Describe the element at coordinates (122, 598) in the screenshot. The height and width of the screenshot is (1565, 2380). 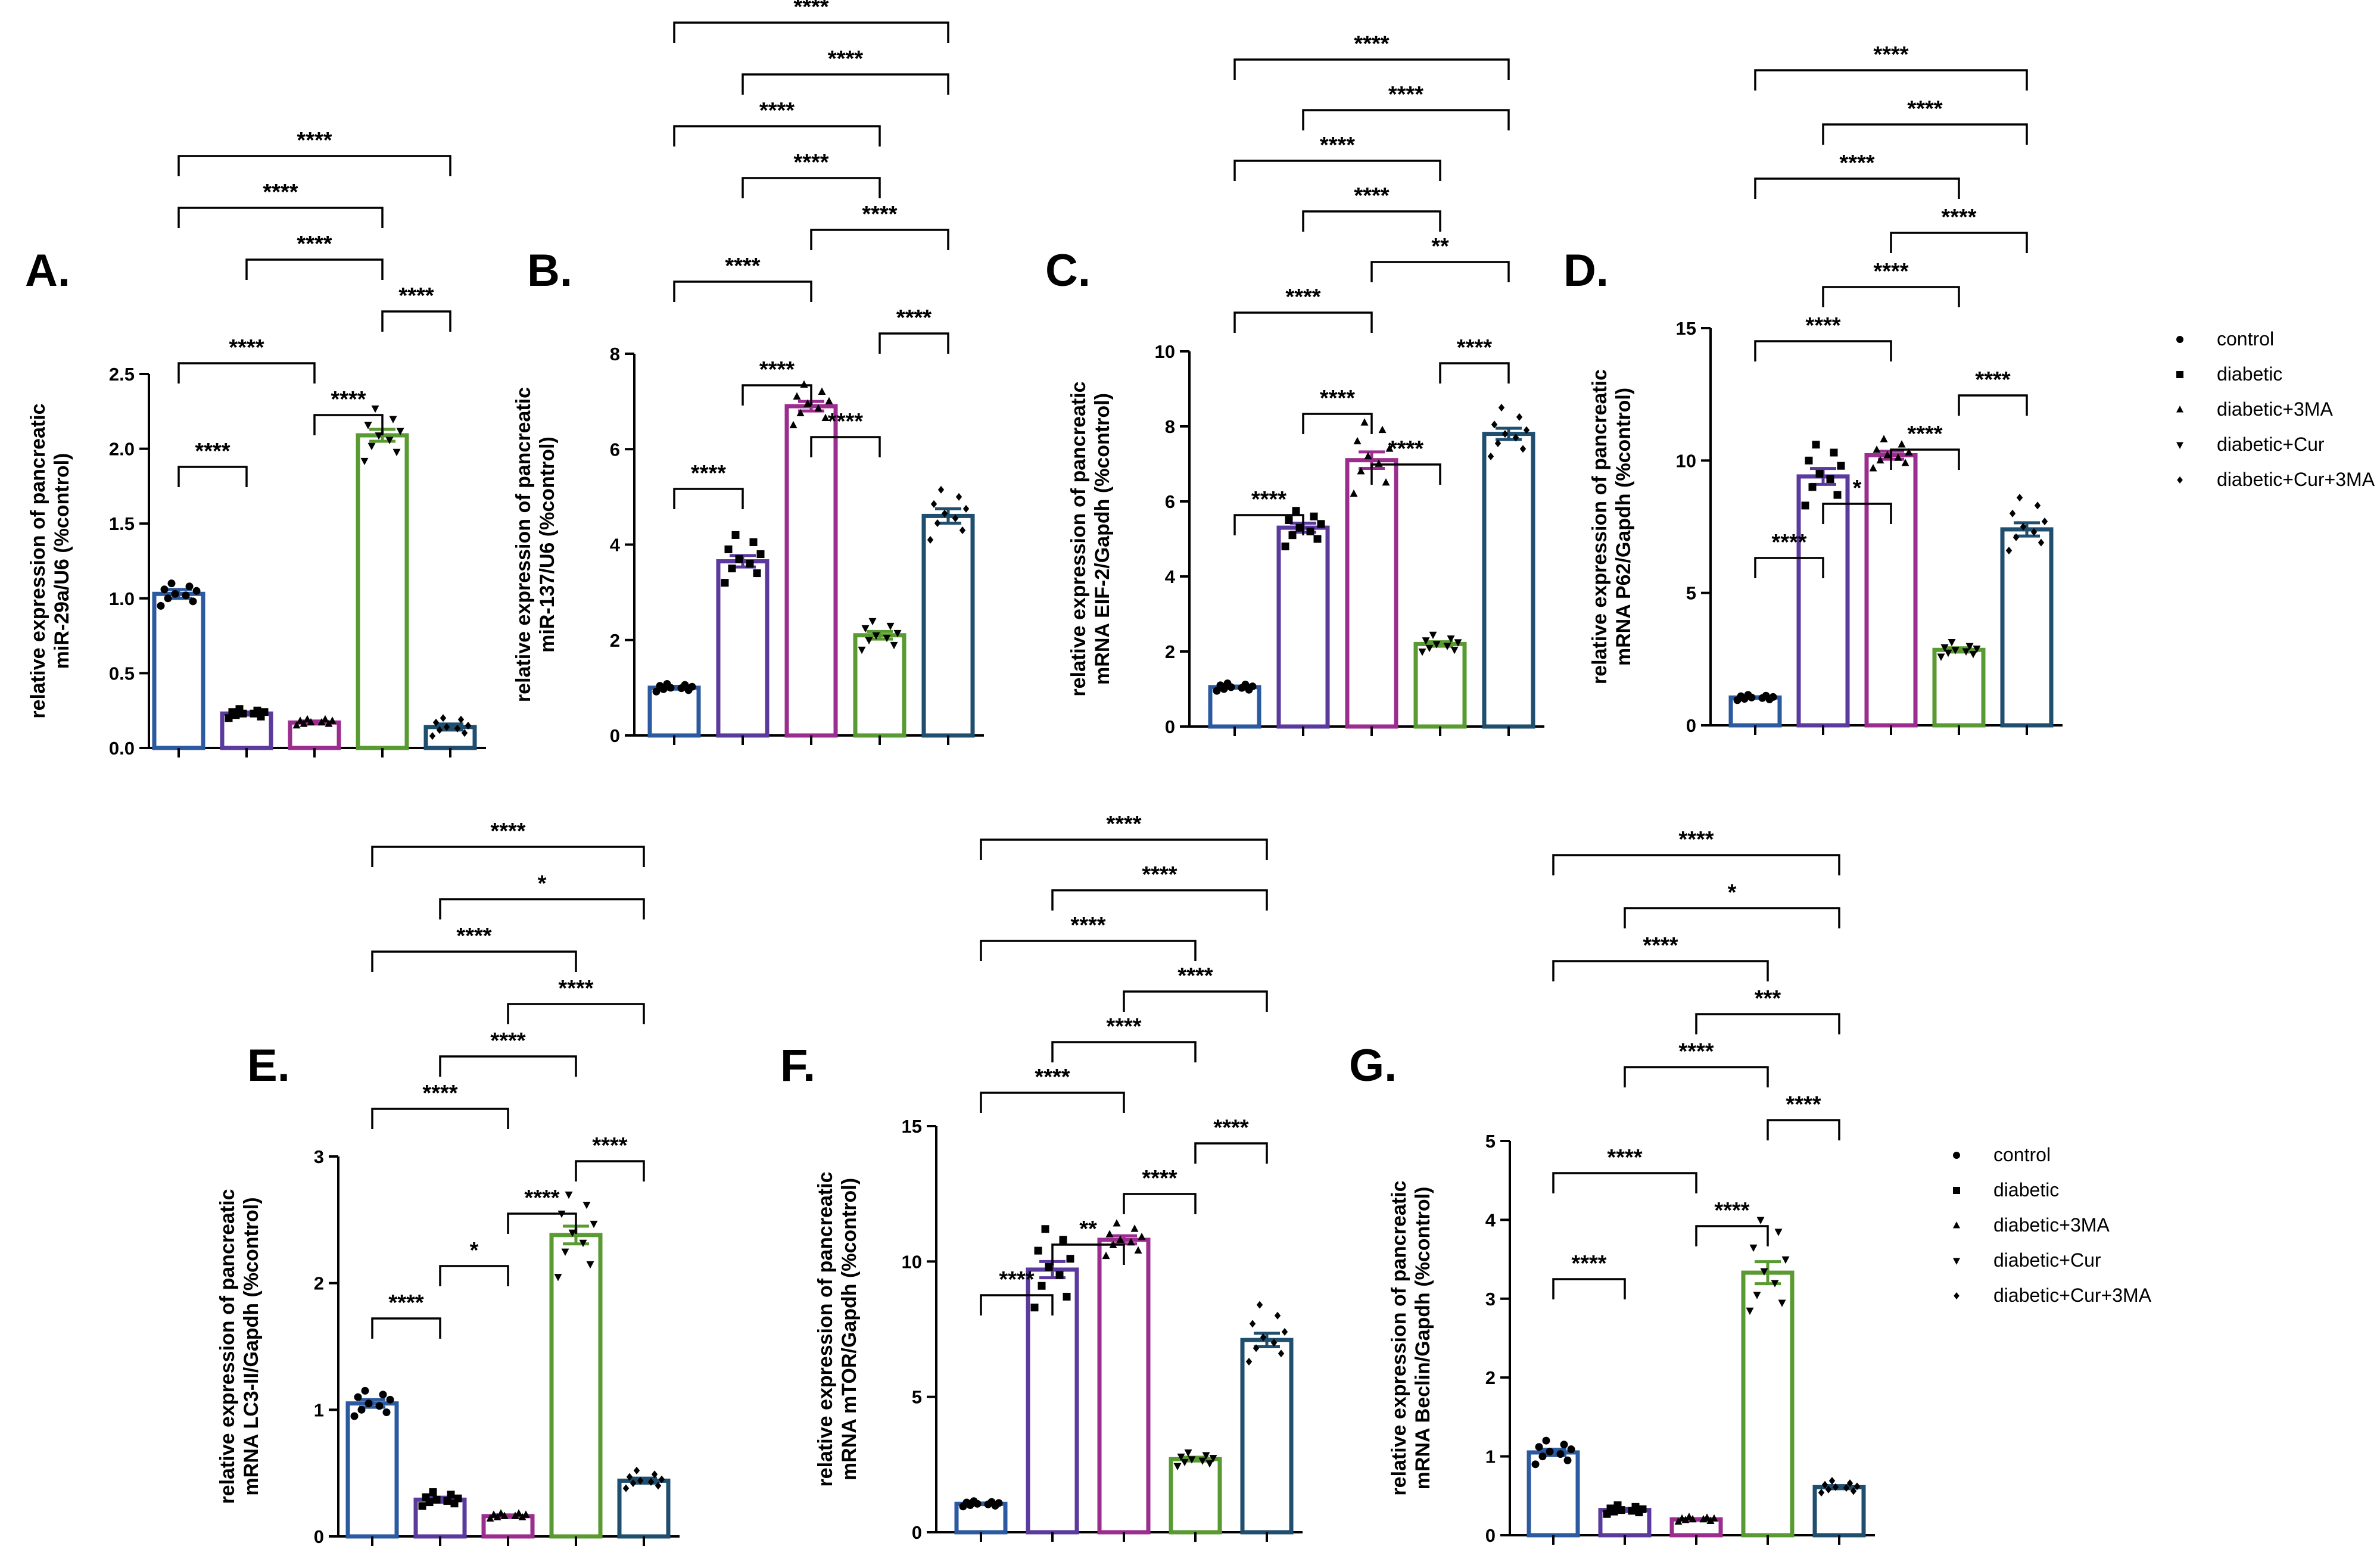
I see `y-tick-label: 1.0` at that location.